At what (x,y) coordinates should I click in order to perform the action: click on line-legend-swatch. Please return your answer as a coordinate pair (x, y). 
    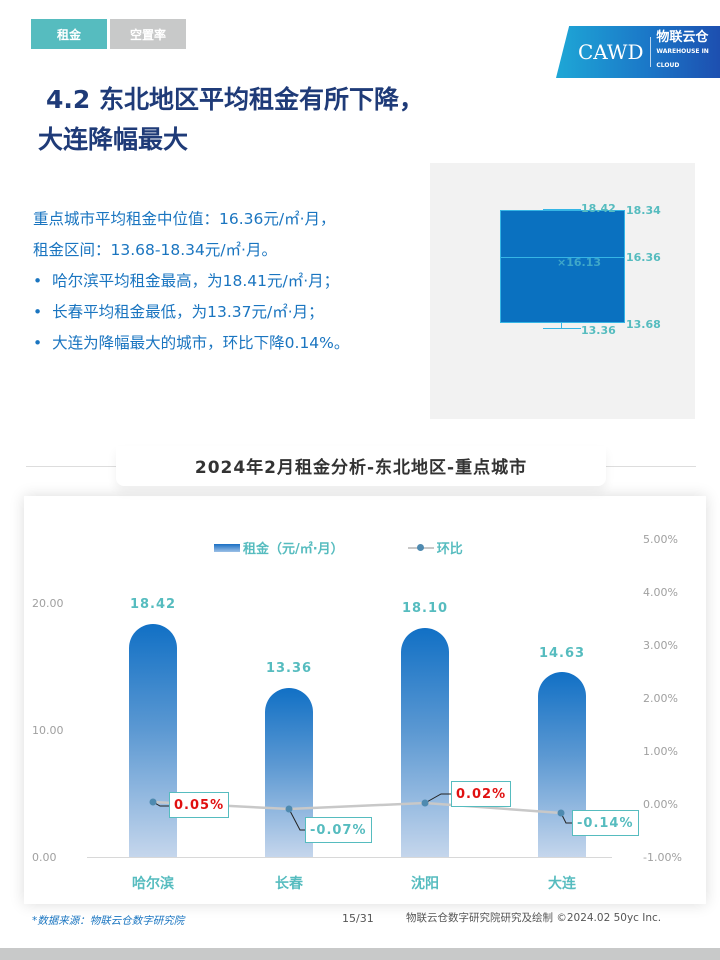
    Looking at the image, I should click on (420, 547).